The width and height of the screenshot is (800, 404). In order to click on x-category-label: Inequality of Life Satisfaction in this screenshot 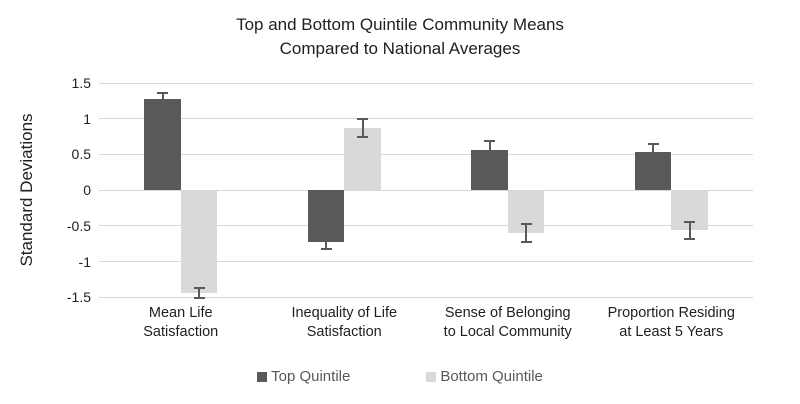, I will do `click(344, 323)`.